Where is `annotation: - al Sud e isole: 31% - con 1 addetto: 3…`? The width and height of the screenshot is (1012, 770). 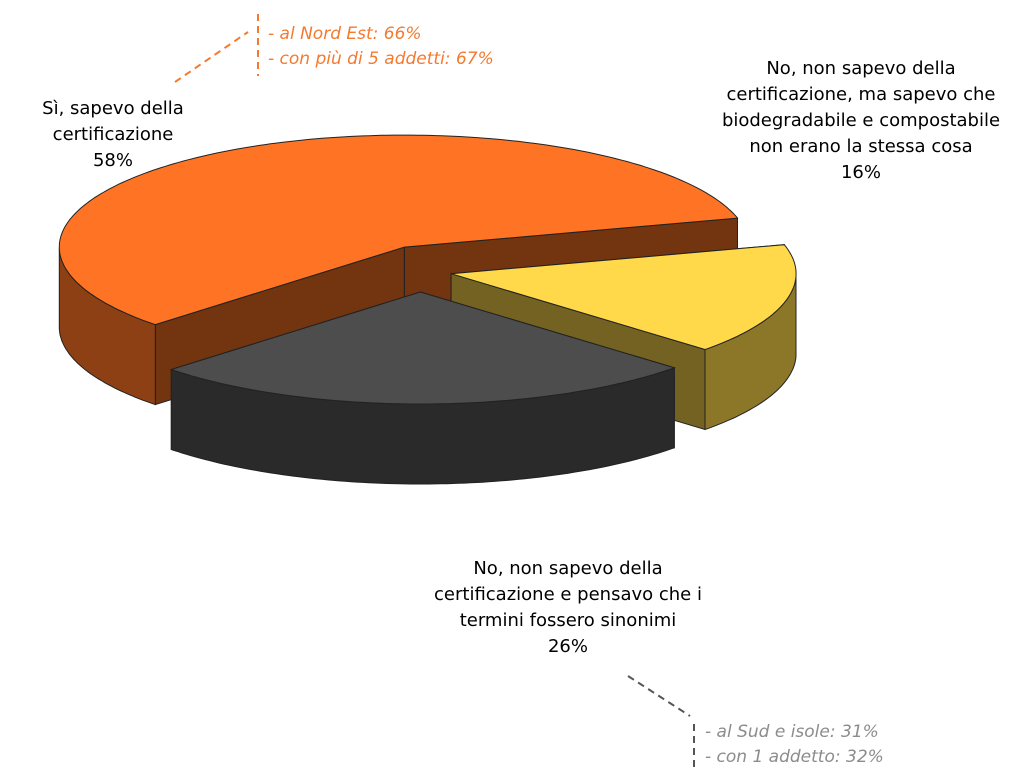
annotation: - al Sud e isole: 31% - con 1 addetto: 3… is located at coordinates (794, 745).